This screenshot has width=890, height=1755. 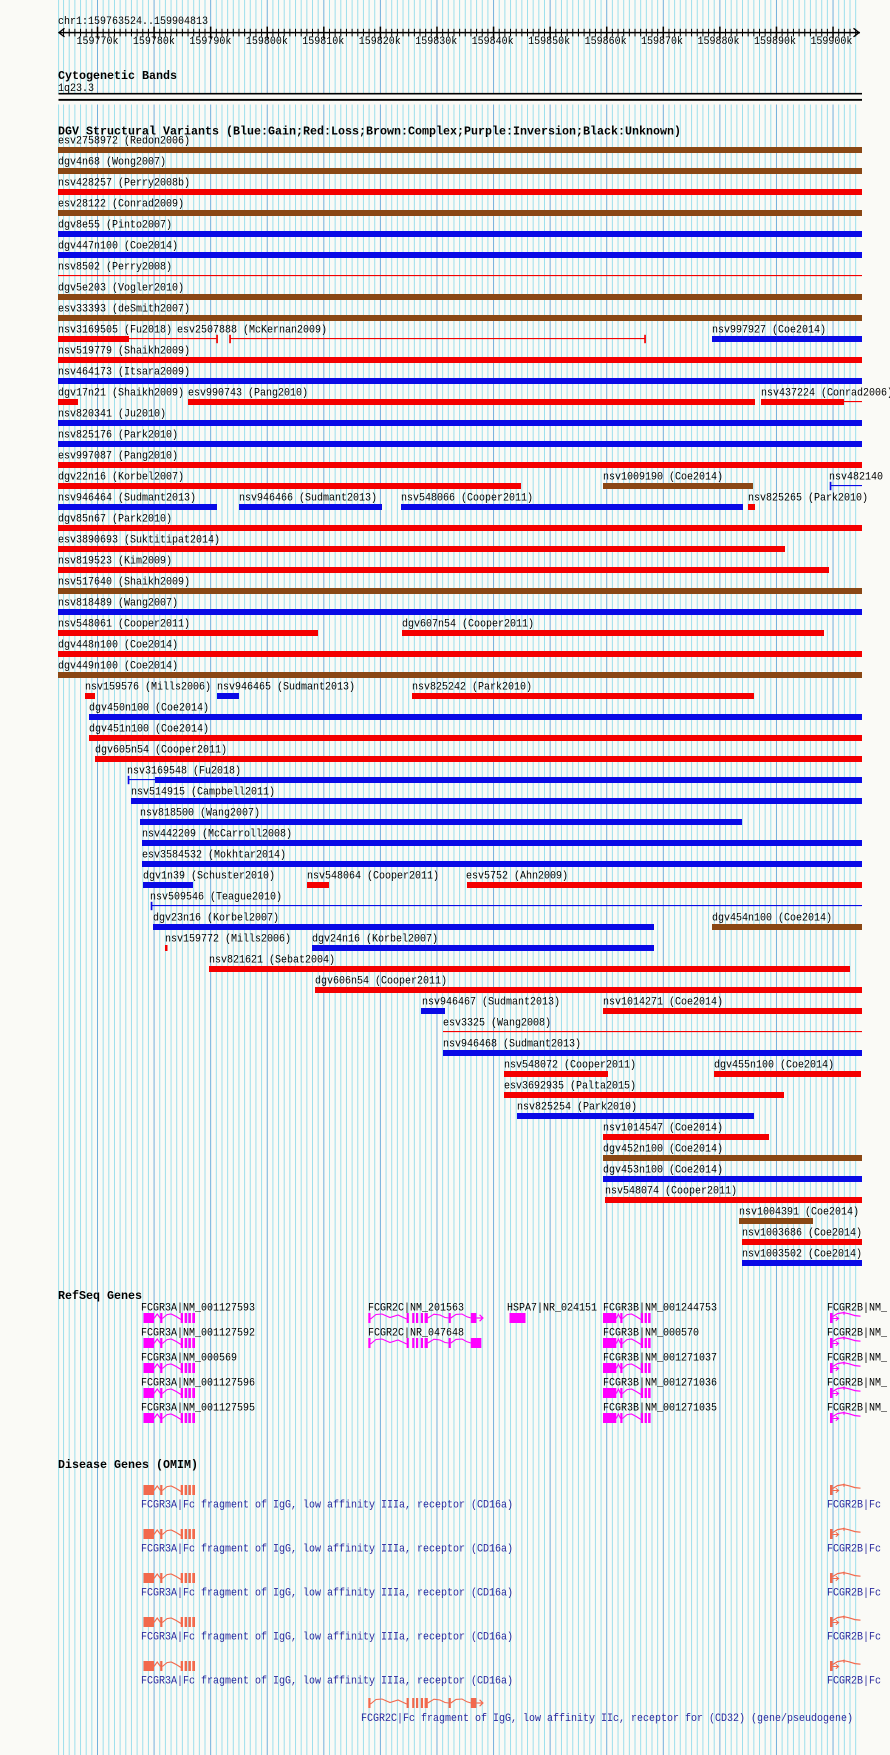 What do you see at coordinates (115, 268) in the screenshot?
I see `svg-text: nsv8502 (Perry2008)` at bounding box center [115, 268].